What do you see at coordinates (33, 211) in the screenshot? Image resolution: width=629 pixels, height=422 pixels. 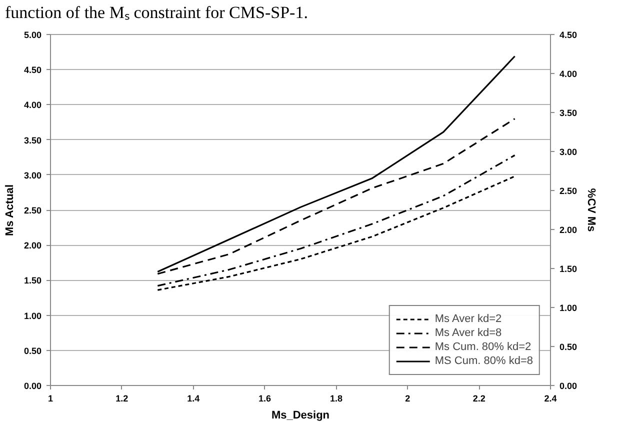 I see `y-tick-label: 2.50` at bounding box center [33, 211].